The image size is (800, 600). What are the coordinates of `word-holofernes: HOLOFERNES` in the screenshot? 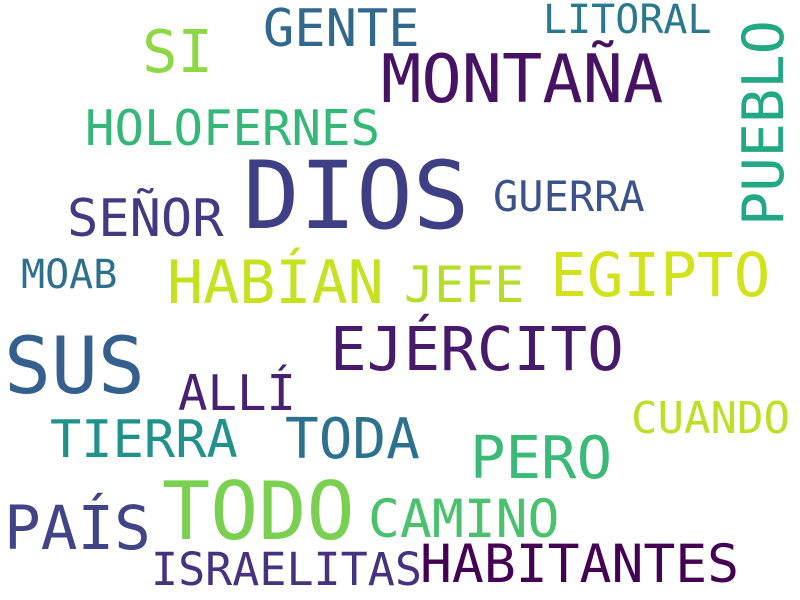 It's located at (233, 128).